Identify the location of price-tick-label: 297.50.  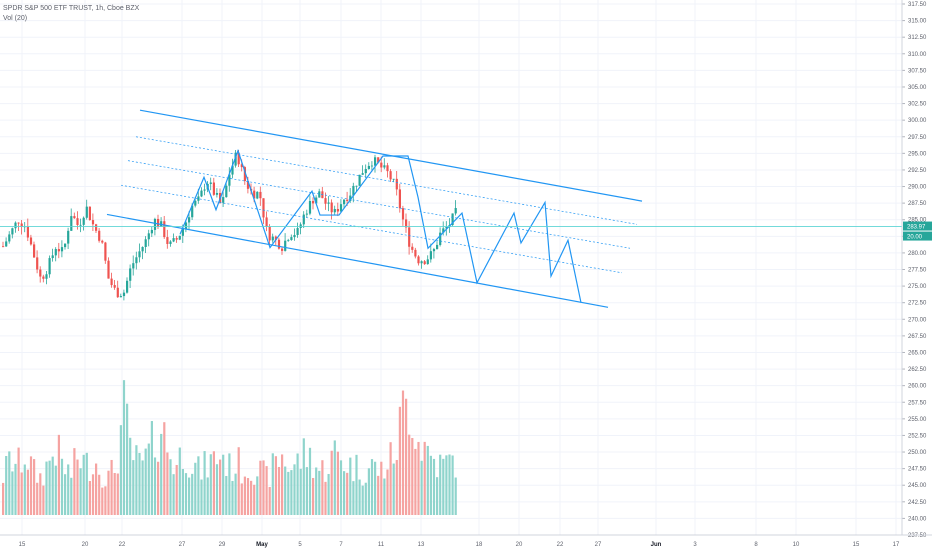
(917, 138).